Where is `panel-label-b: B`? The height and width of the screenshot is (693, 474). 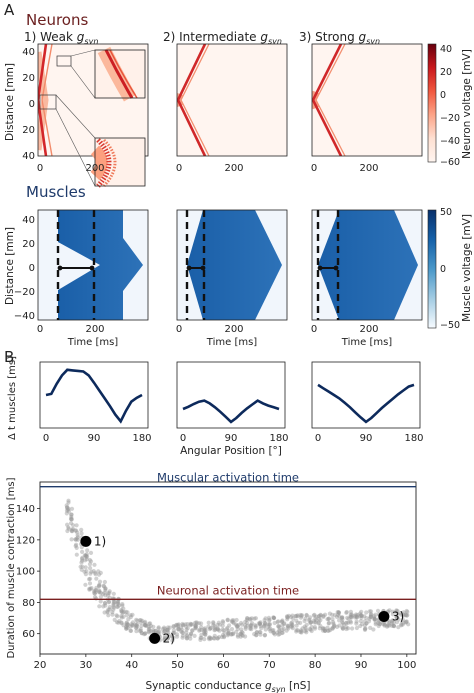 panel-label-b: B is located at coordinates (9, 357).